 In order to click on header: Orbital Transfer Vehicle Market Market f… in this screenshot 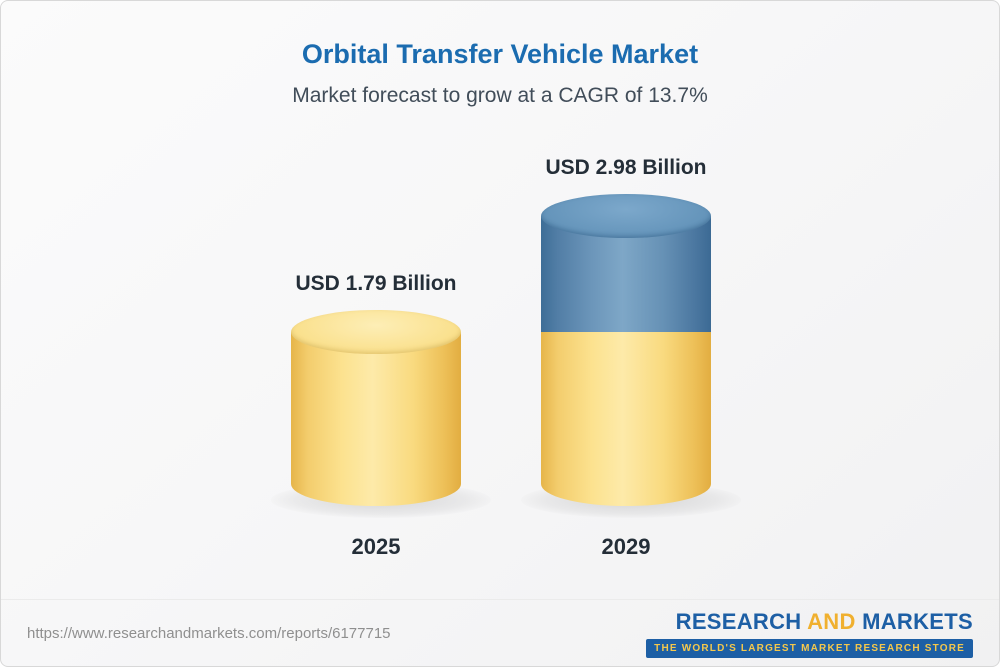, I will do `click(500, 73)`.